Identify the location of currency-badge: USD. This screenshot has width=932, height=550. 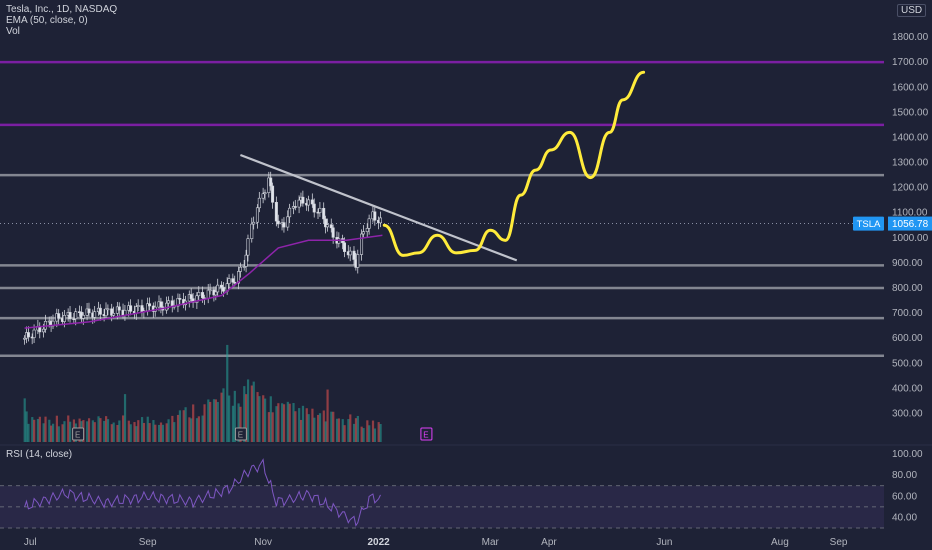
(912, 10).